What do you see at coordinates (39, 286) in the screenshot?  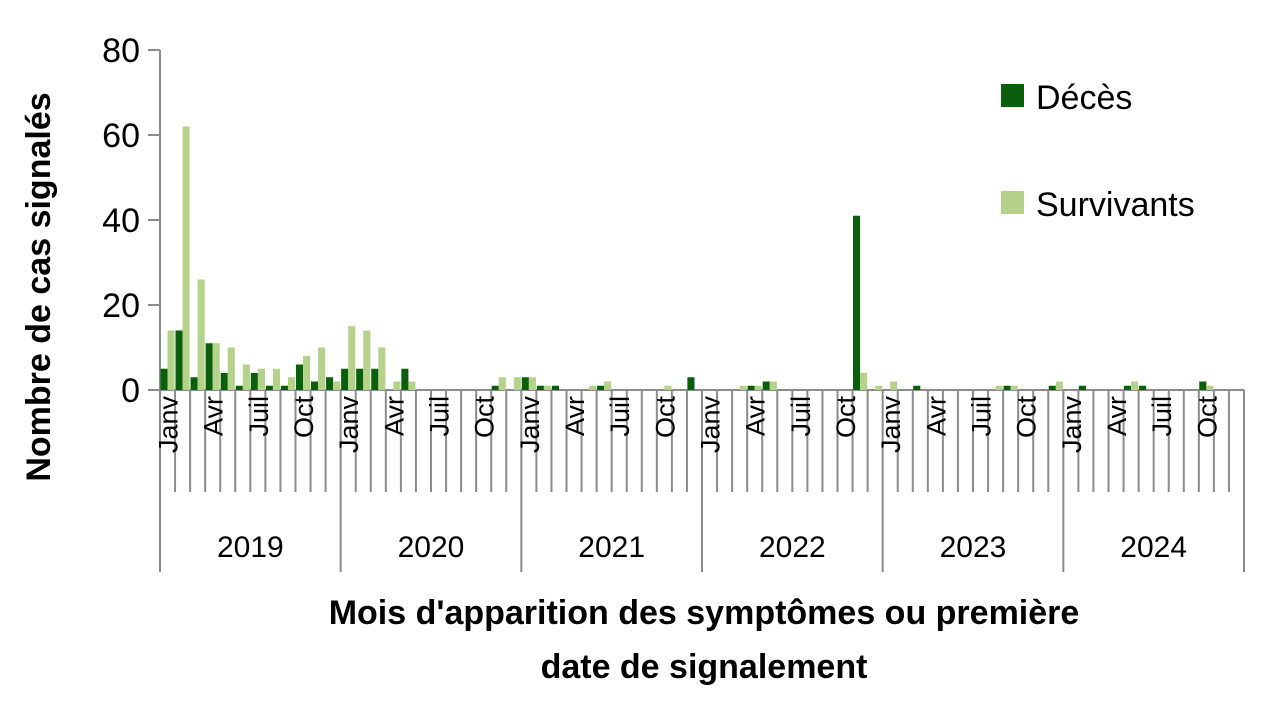 I see `y-axis-title: Nombre de cas signalés` at bounding box center [39, 286].